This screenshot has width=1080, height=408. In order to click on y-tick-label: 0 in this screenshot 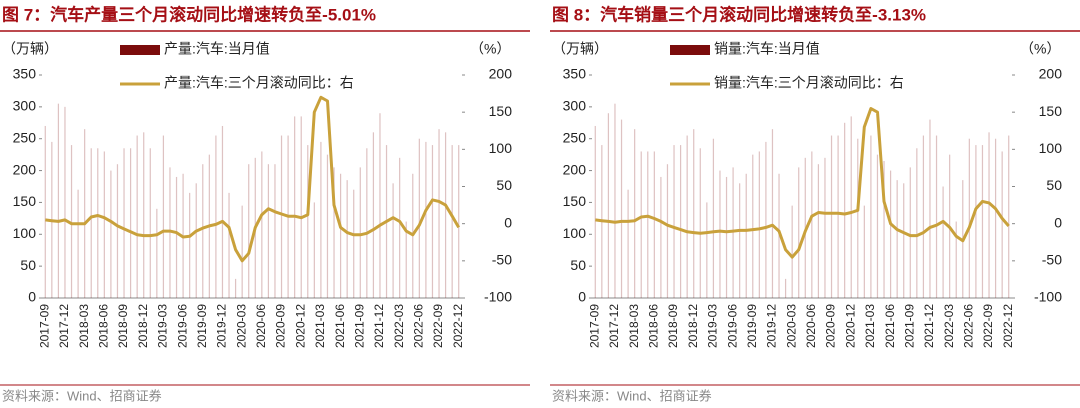, I will do `click(32, 297)`.